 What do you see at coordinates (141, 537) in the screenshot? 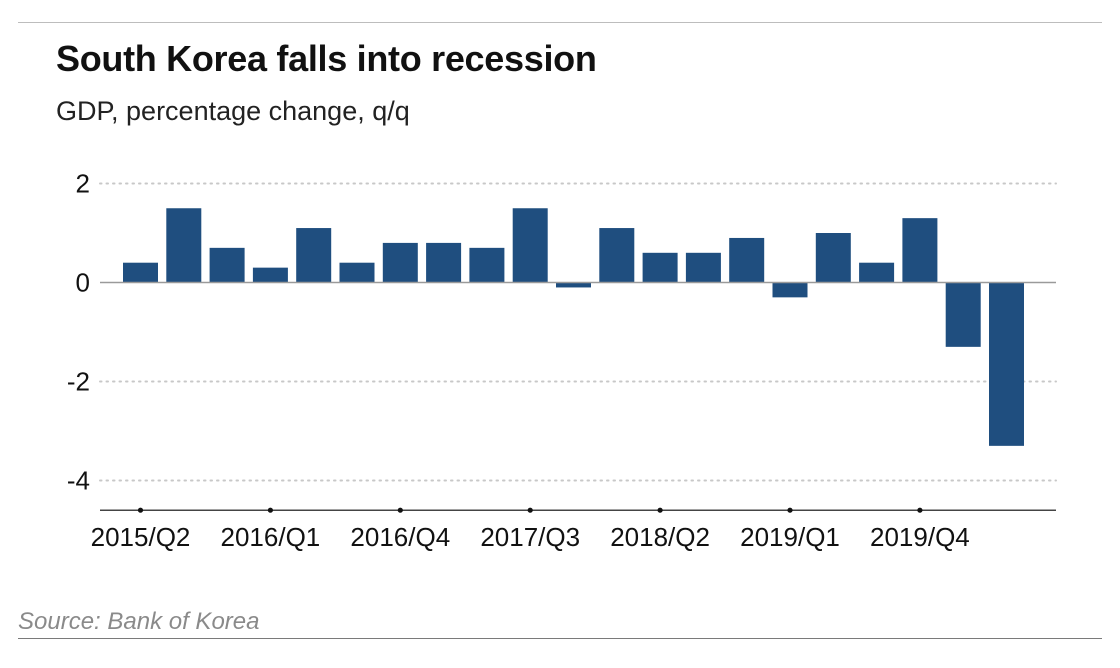
I see `x-tick-label: 2015/Q2` at bounding box center [141, 537].